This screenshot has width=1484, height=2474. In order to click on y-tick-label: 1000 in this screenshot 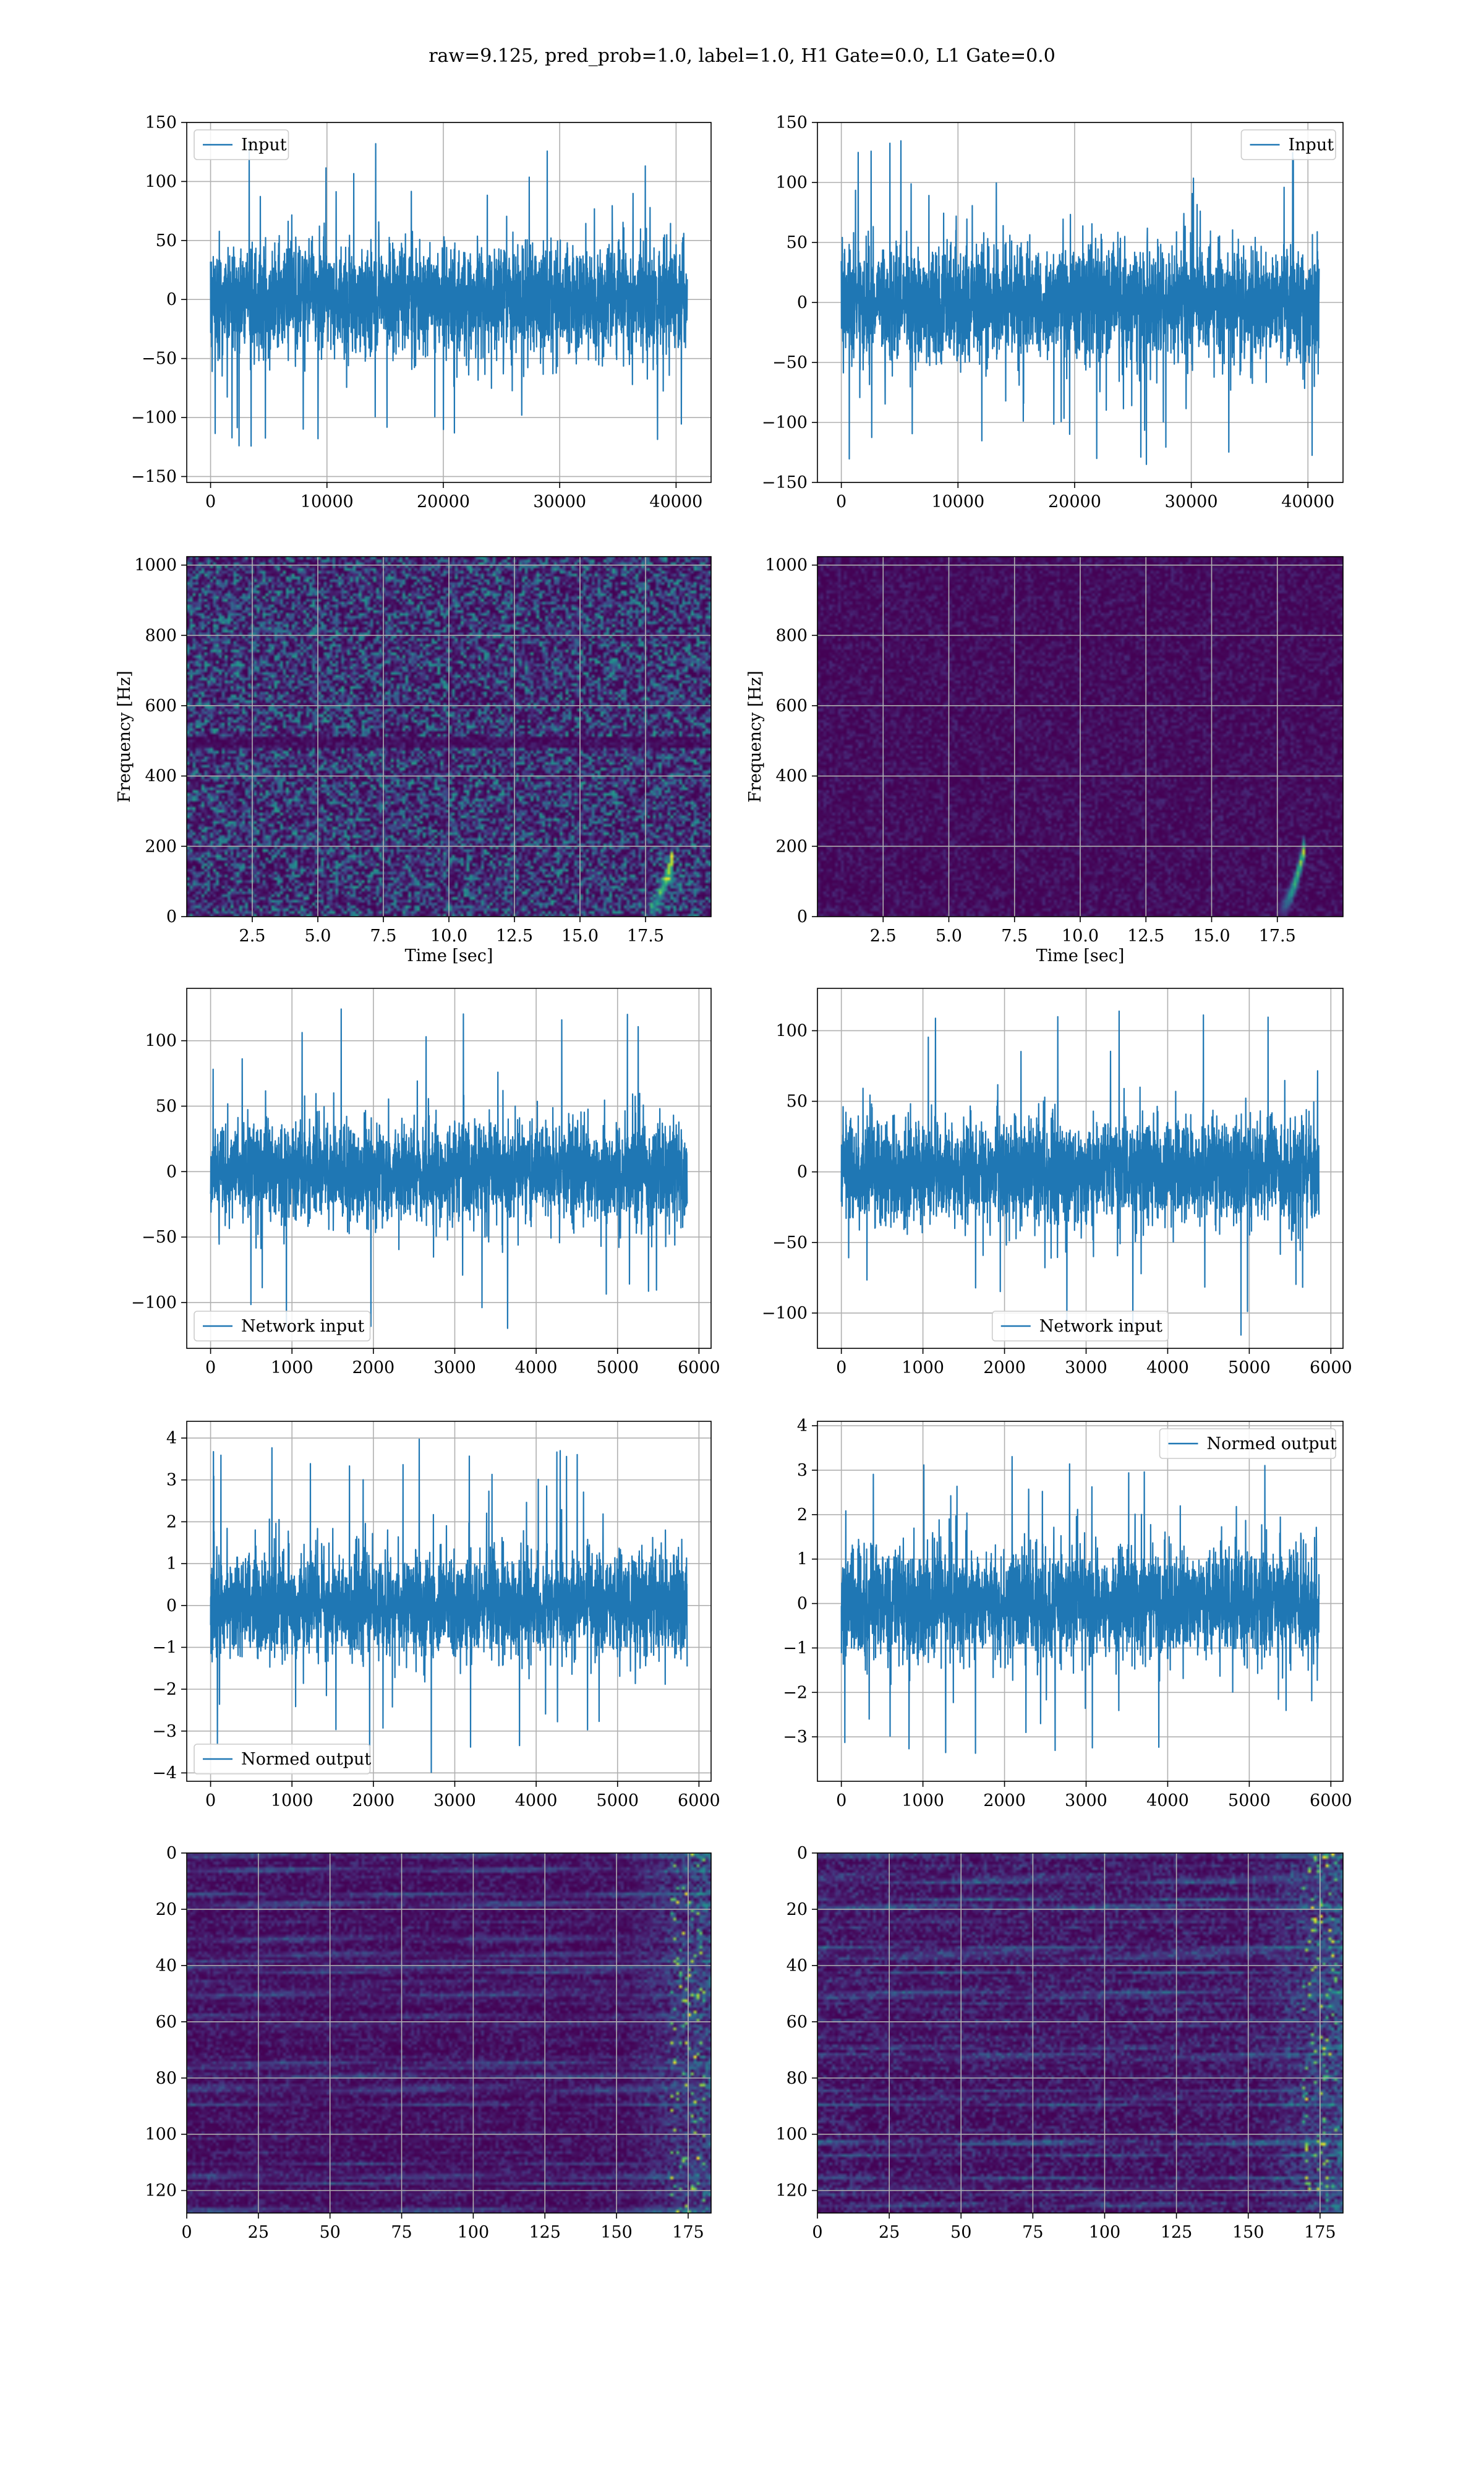, I will do `click(155, 565)`.